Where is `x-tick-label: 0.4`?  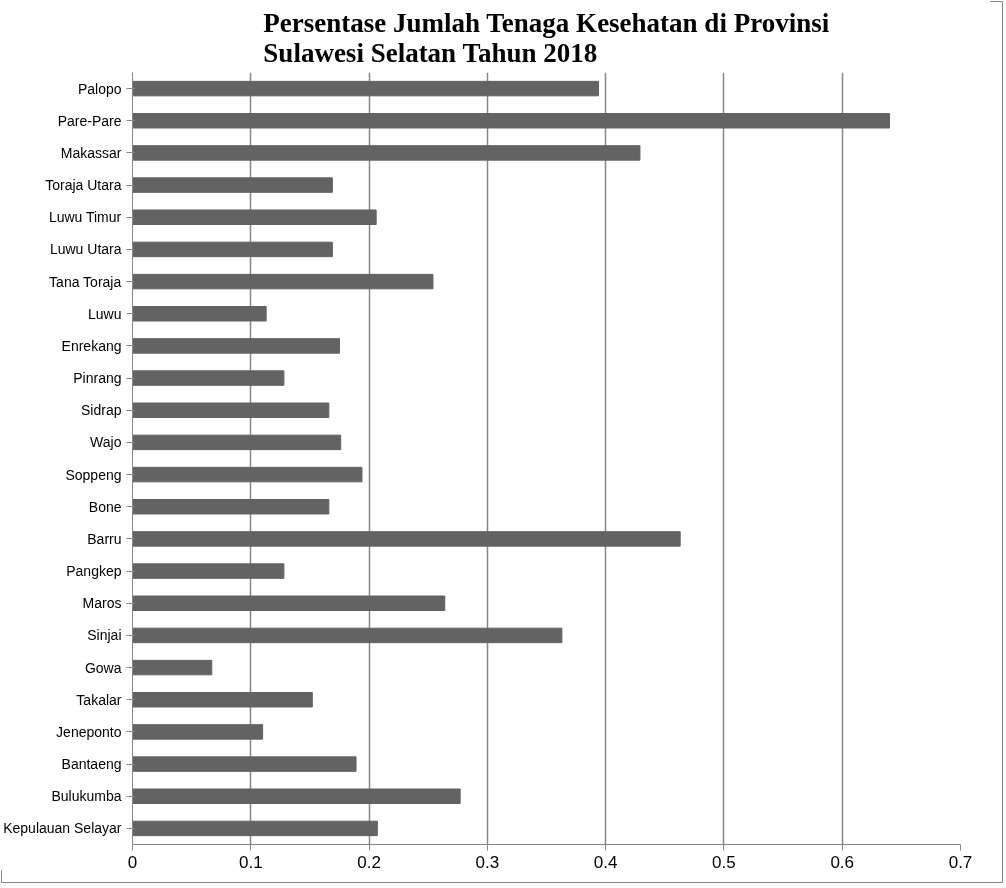
x-tick-label: 0.4 is located at coordinates (605, 862).